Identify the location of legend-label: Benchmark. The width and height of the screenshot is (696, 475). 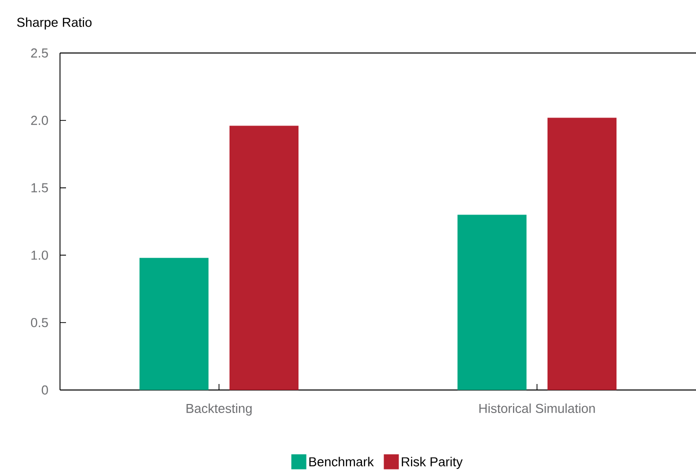
(341, 461).